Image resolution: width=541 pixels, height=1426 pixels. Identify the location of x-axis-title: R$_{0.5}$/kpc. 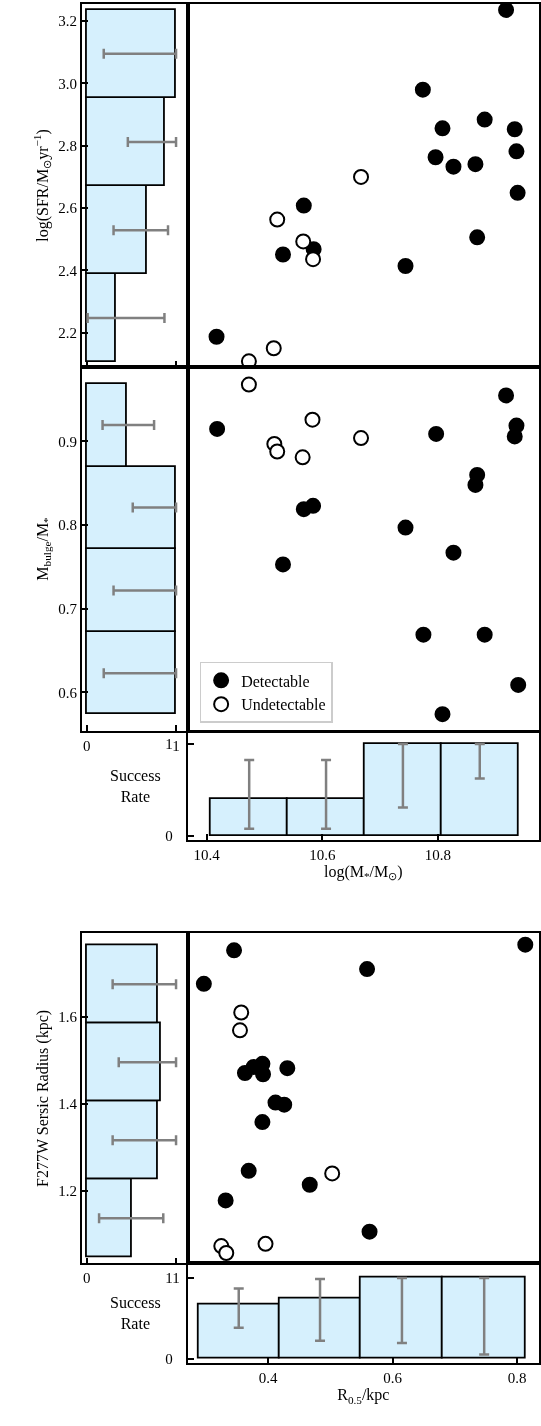
(363, 1396).